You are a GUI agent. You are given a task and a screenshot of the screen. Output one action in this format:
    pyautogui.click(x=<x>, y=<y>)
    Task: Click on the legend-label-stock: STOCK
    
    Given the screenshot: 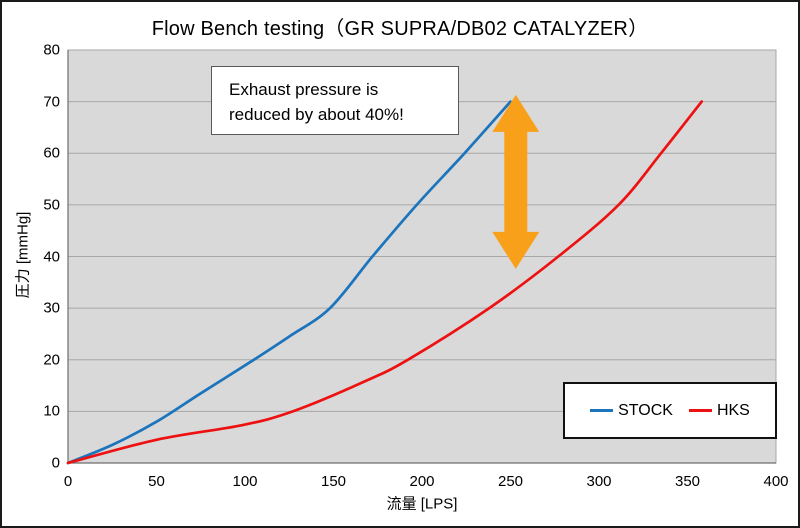 What is the action you would take?
    pyautogui.click(x=645, y=410)
    